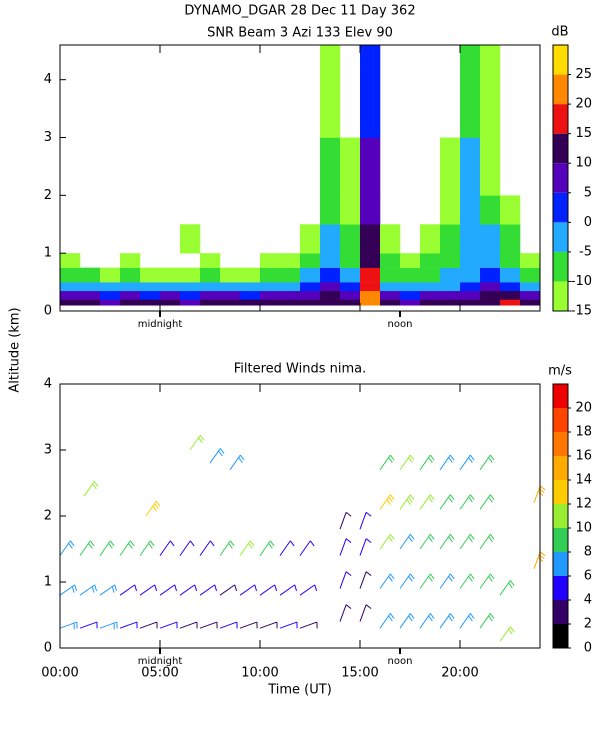 The image size is (600, 750). Describe the element at coordinates (15, 349) in the screenshot. I see `y-axis-label: Altitude (km)` at that location.